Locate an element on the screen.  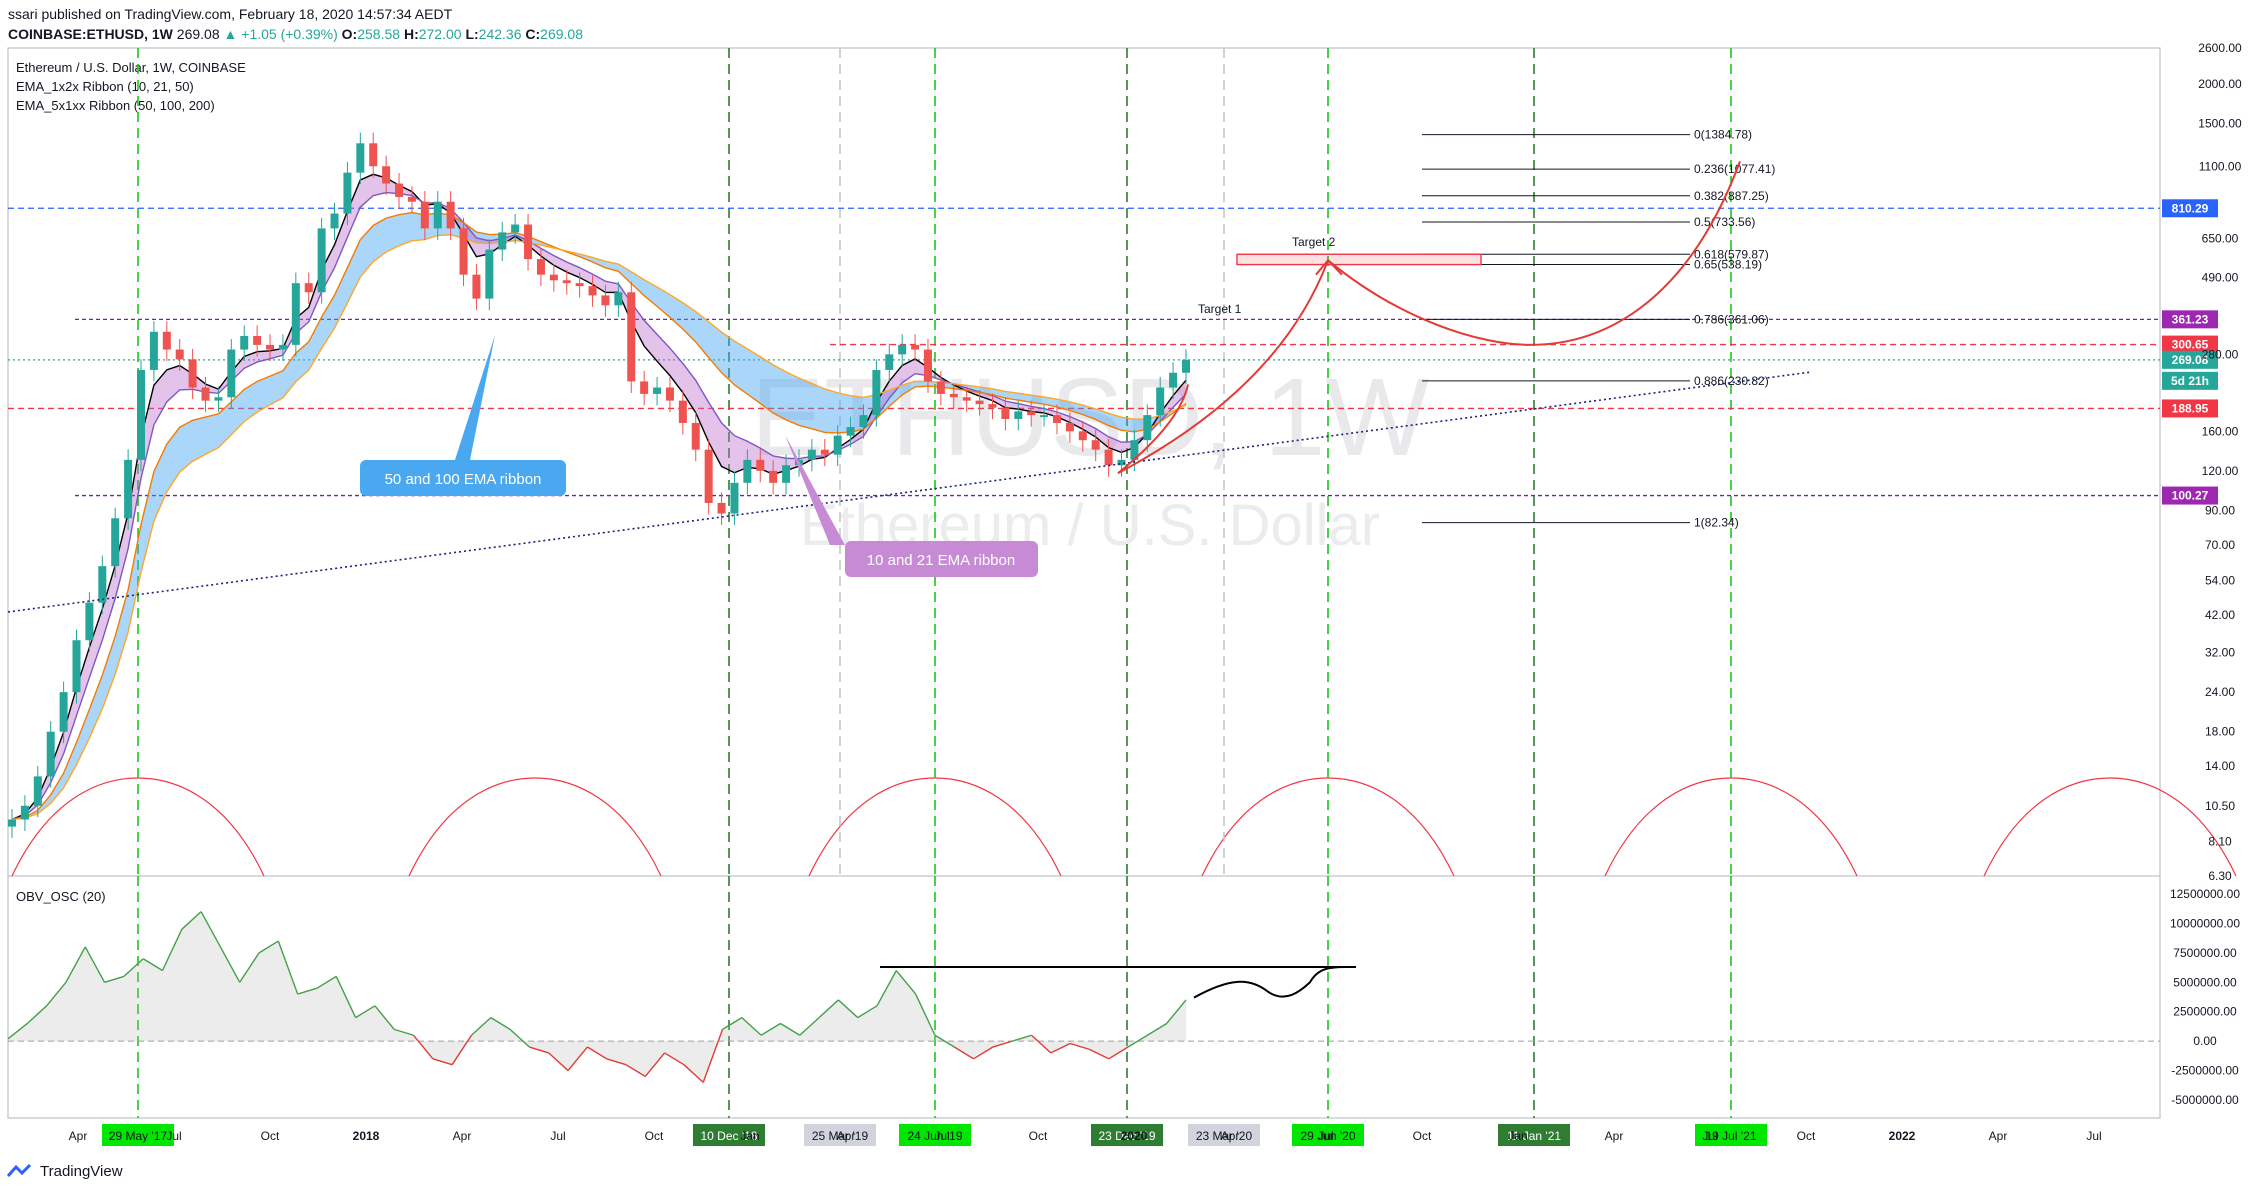
callout-50-100-label: 50 and 100 EMA ribbon is located at coordinates (463, 479).